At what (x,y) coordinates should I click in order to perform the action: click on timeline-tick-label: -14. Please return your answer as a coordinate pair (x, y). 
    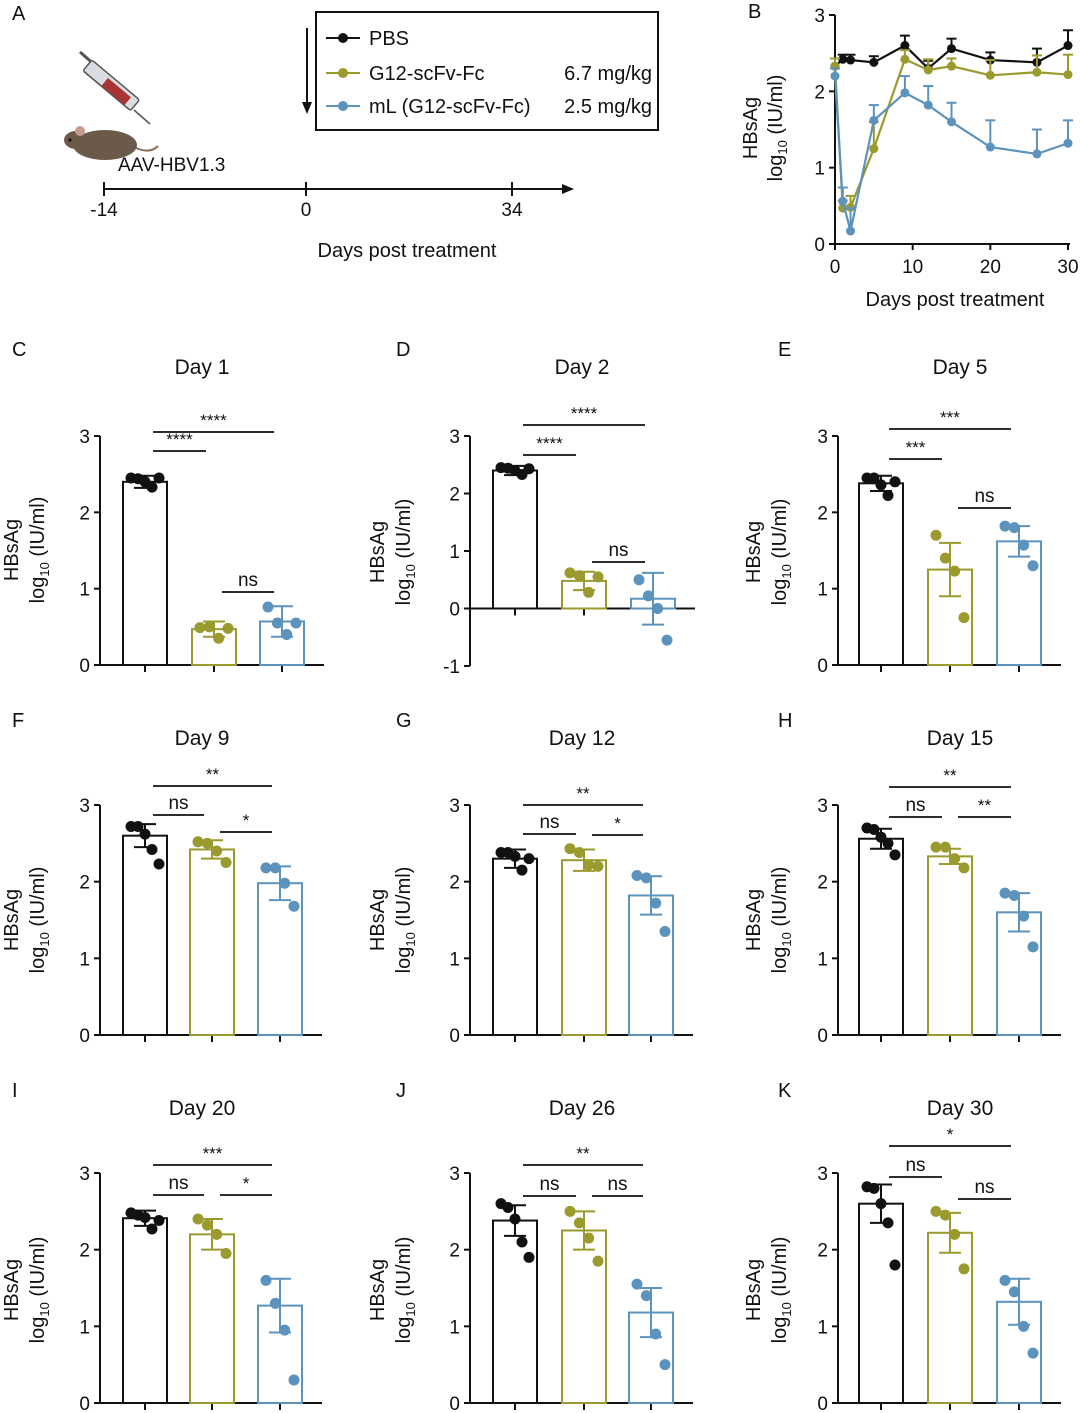
    Looking at the image, I should click on (104, 210).